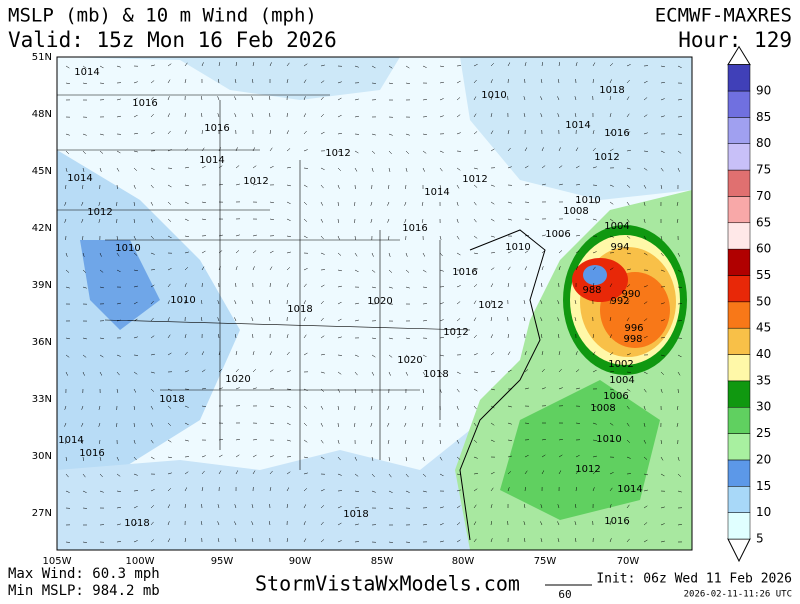 This screenshot has width=800, height=604. I want to click on isobar-label: 1002, so click(620, 364).